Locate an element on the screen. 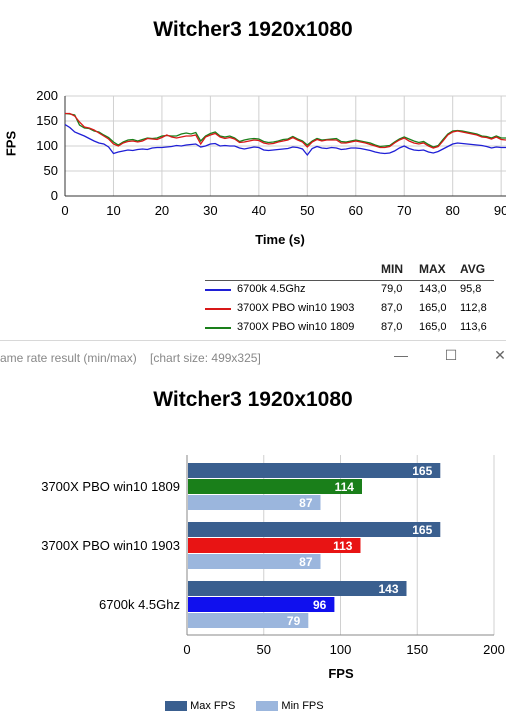  x-tick-label: 80 is located at coordinates (452, 210).